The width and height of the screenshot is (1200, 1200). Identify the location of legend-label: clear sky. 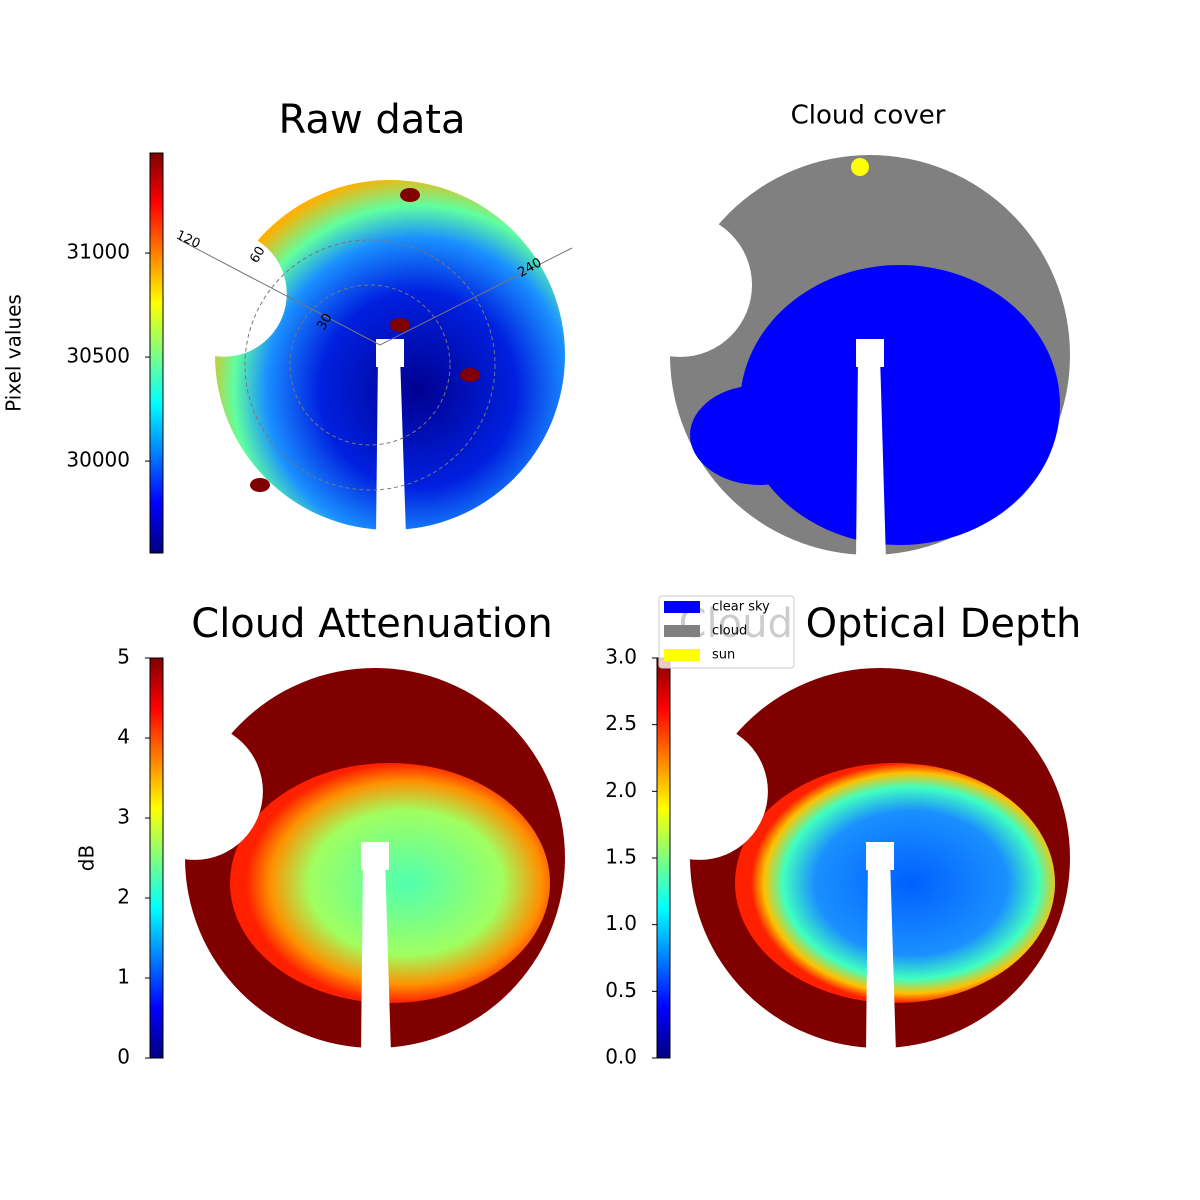
(741, 607).